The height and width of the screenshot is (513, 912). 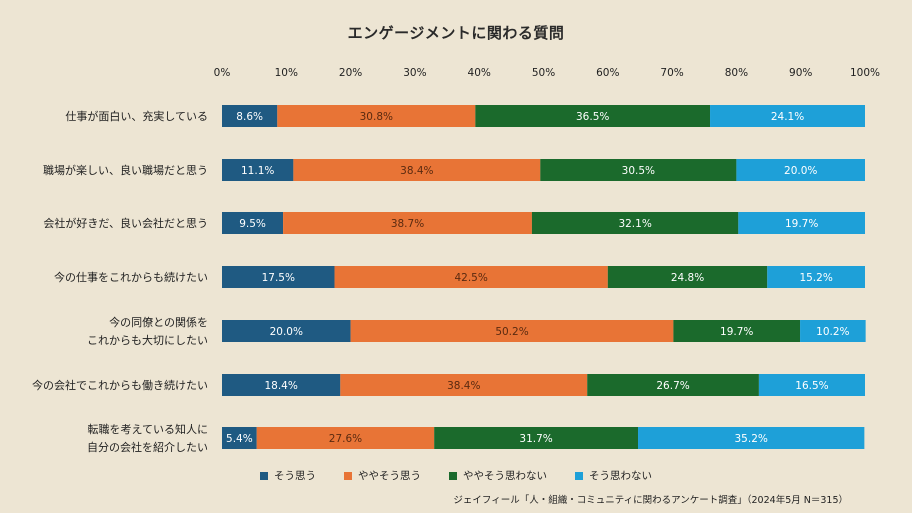 I want to click on data-label: 30.8%, so click(x=376, y=117).